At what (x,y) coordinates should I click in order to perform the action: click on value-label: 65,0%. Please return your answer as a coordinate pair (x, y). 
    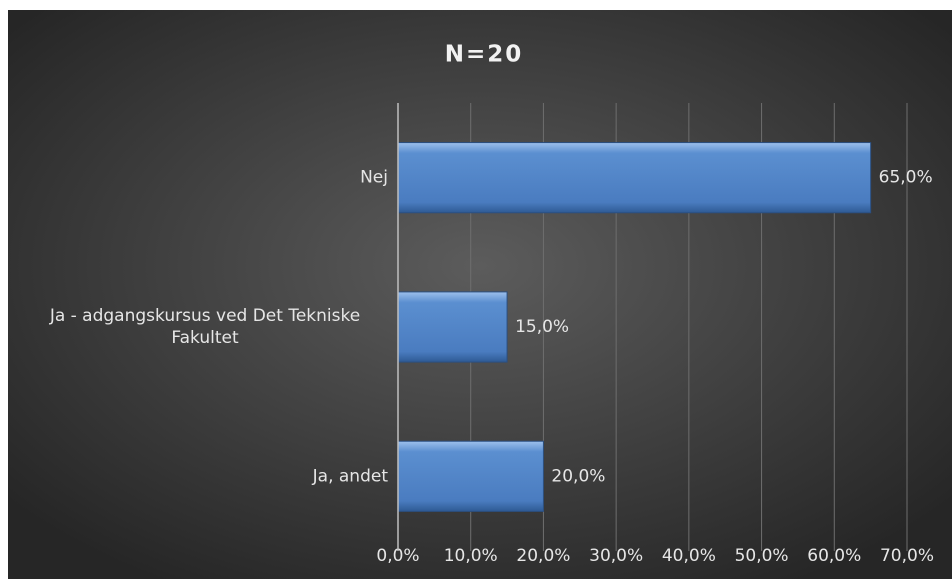
    Looking at the image, I should click on (906, 178).